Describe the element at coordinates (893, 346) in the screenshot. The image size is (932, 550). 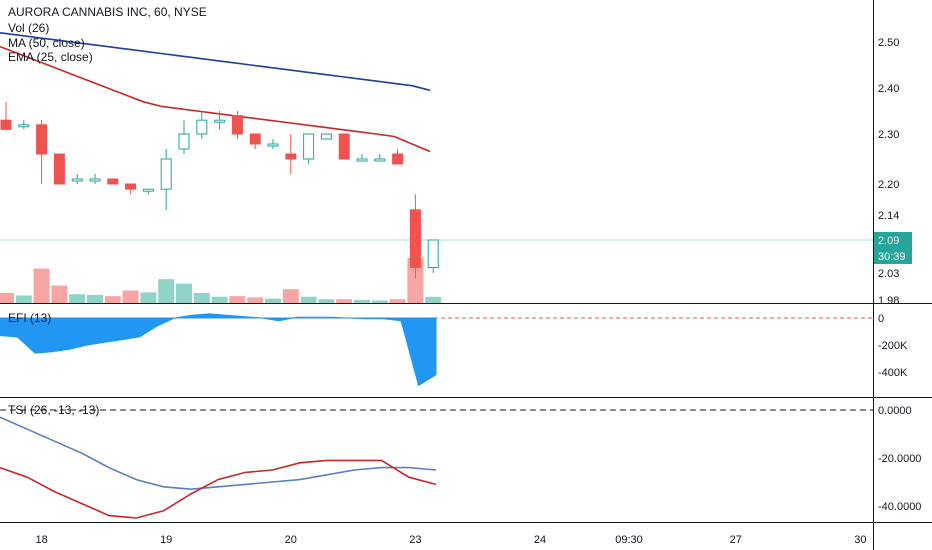
I see `efi-tick-label: -200K` at that location.